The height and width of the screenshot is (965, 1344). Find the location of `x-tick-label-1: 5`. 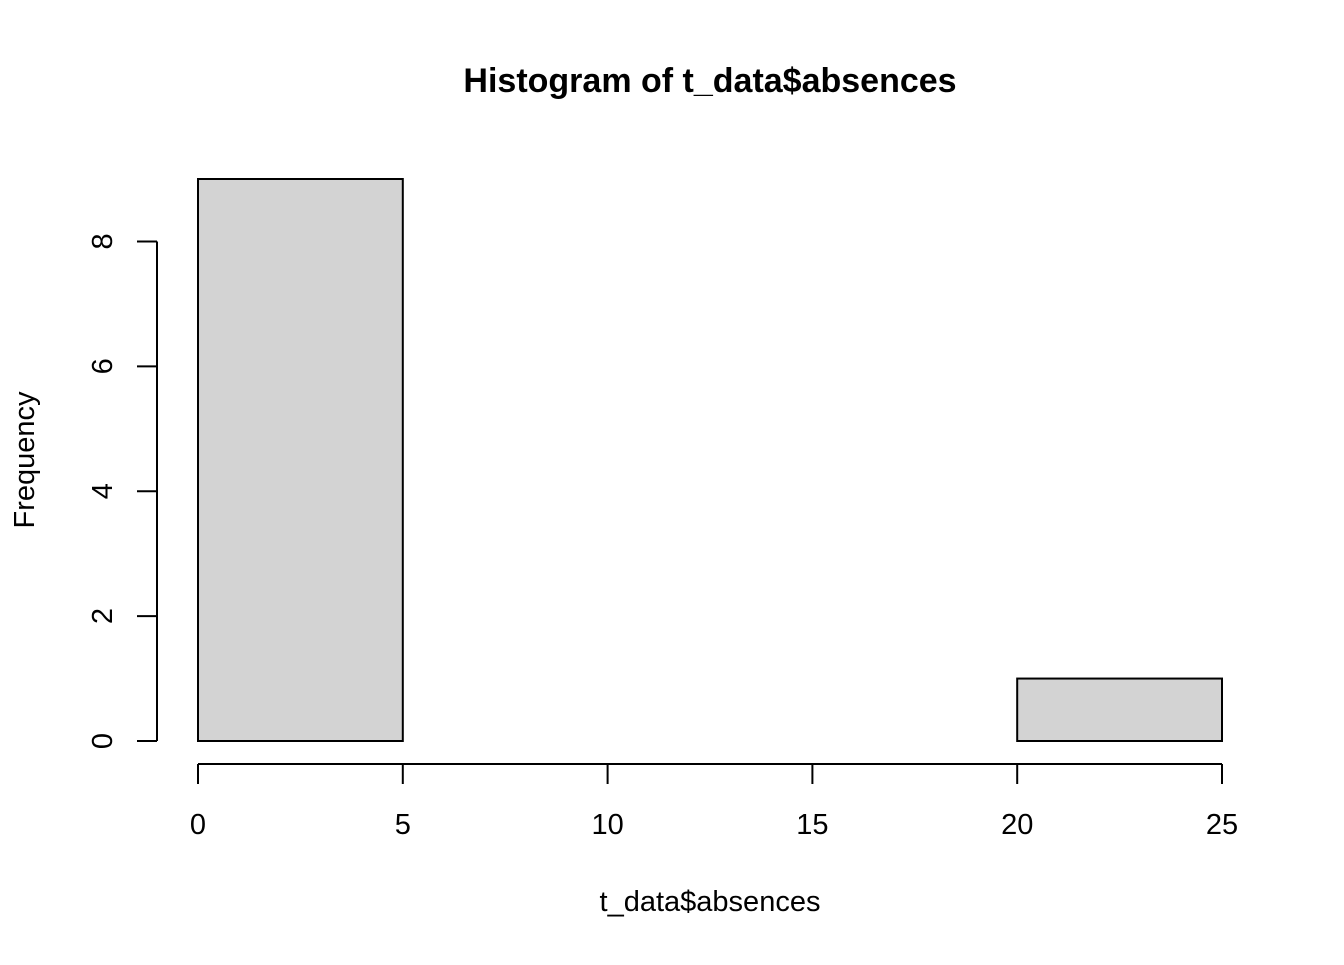

x-tick-label-1: 5 is located at coordinates (403, 825).